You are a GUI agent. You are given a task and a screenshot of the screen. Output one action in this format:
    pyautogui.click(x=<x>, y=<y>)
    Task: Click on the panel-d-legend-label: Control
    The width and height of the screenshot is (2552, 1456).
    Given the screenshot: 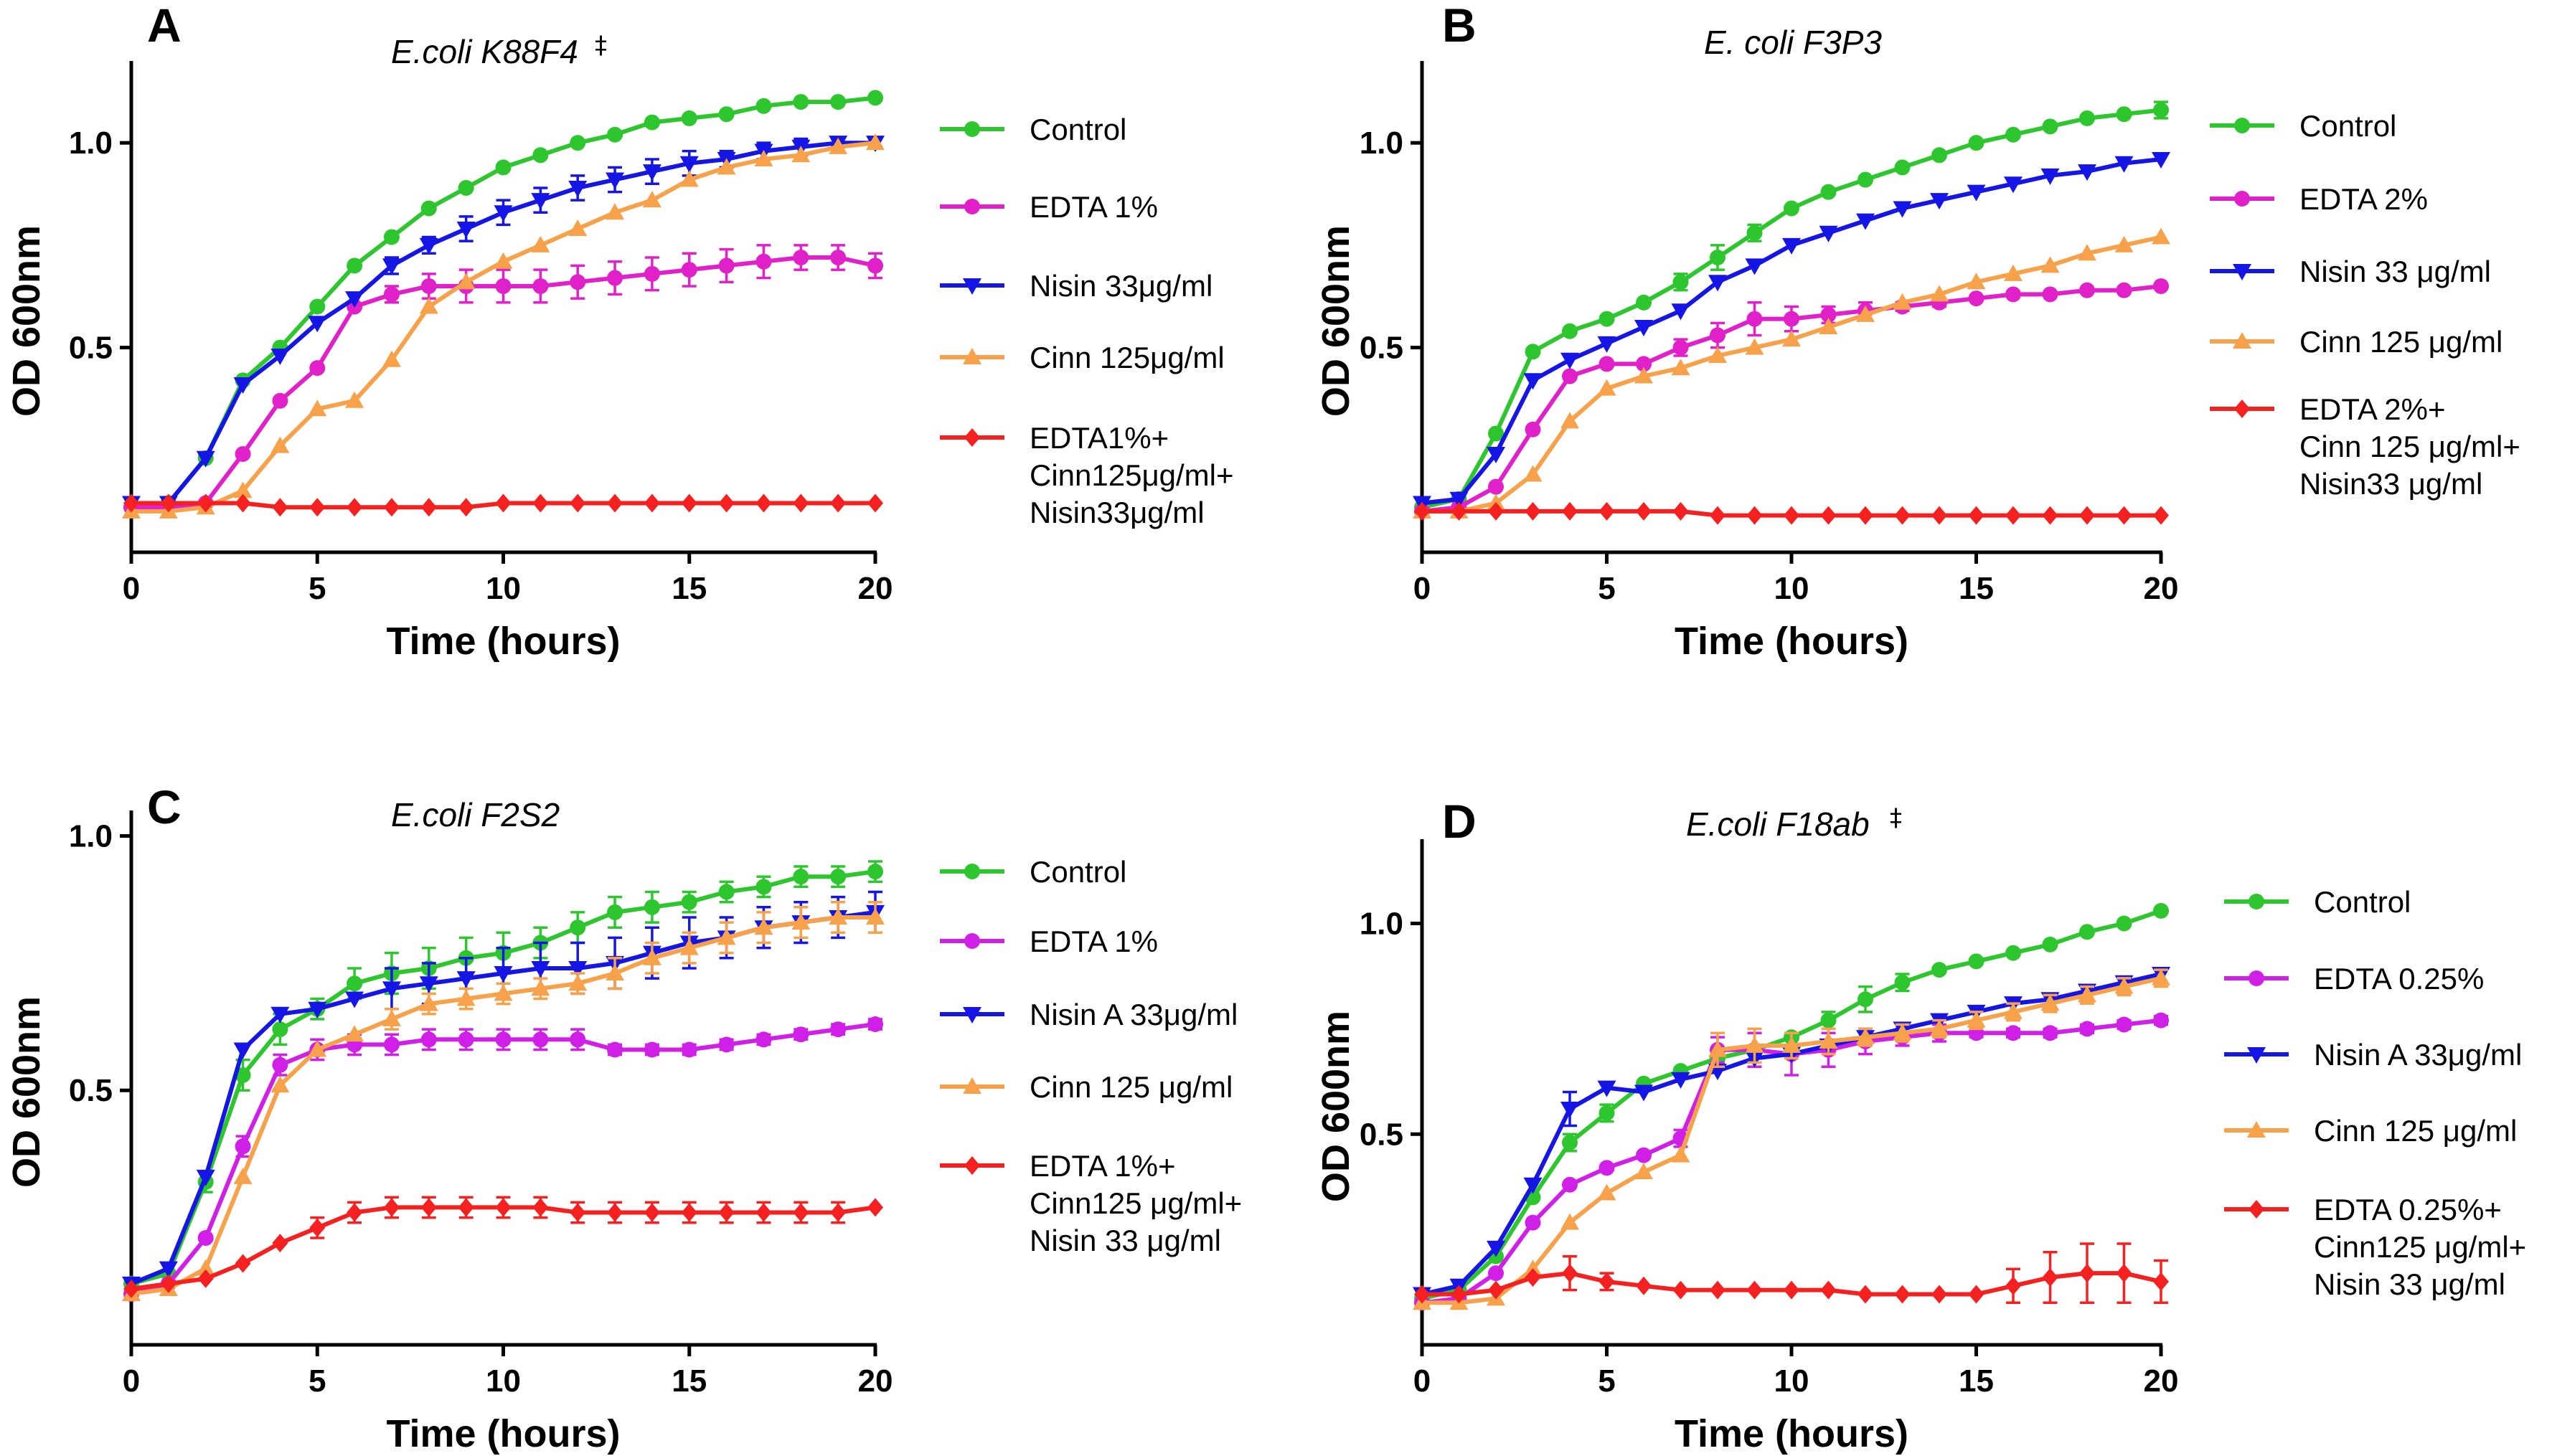 What is the action you would take?
    pyautogui.click(x=2363, y=902)
    